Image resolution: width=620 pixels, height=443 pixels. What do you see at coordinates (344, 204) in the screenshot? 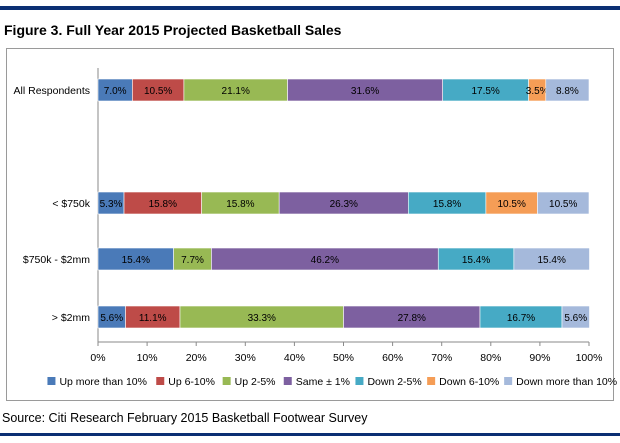
I see `data-label: 26.3%` at bounding box center [344, 204].